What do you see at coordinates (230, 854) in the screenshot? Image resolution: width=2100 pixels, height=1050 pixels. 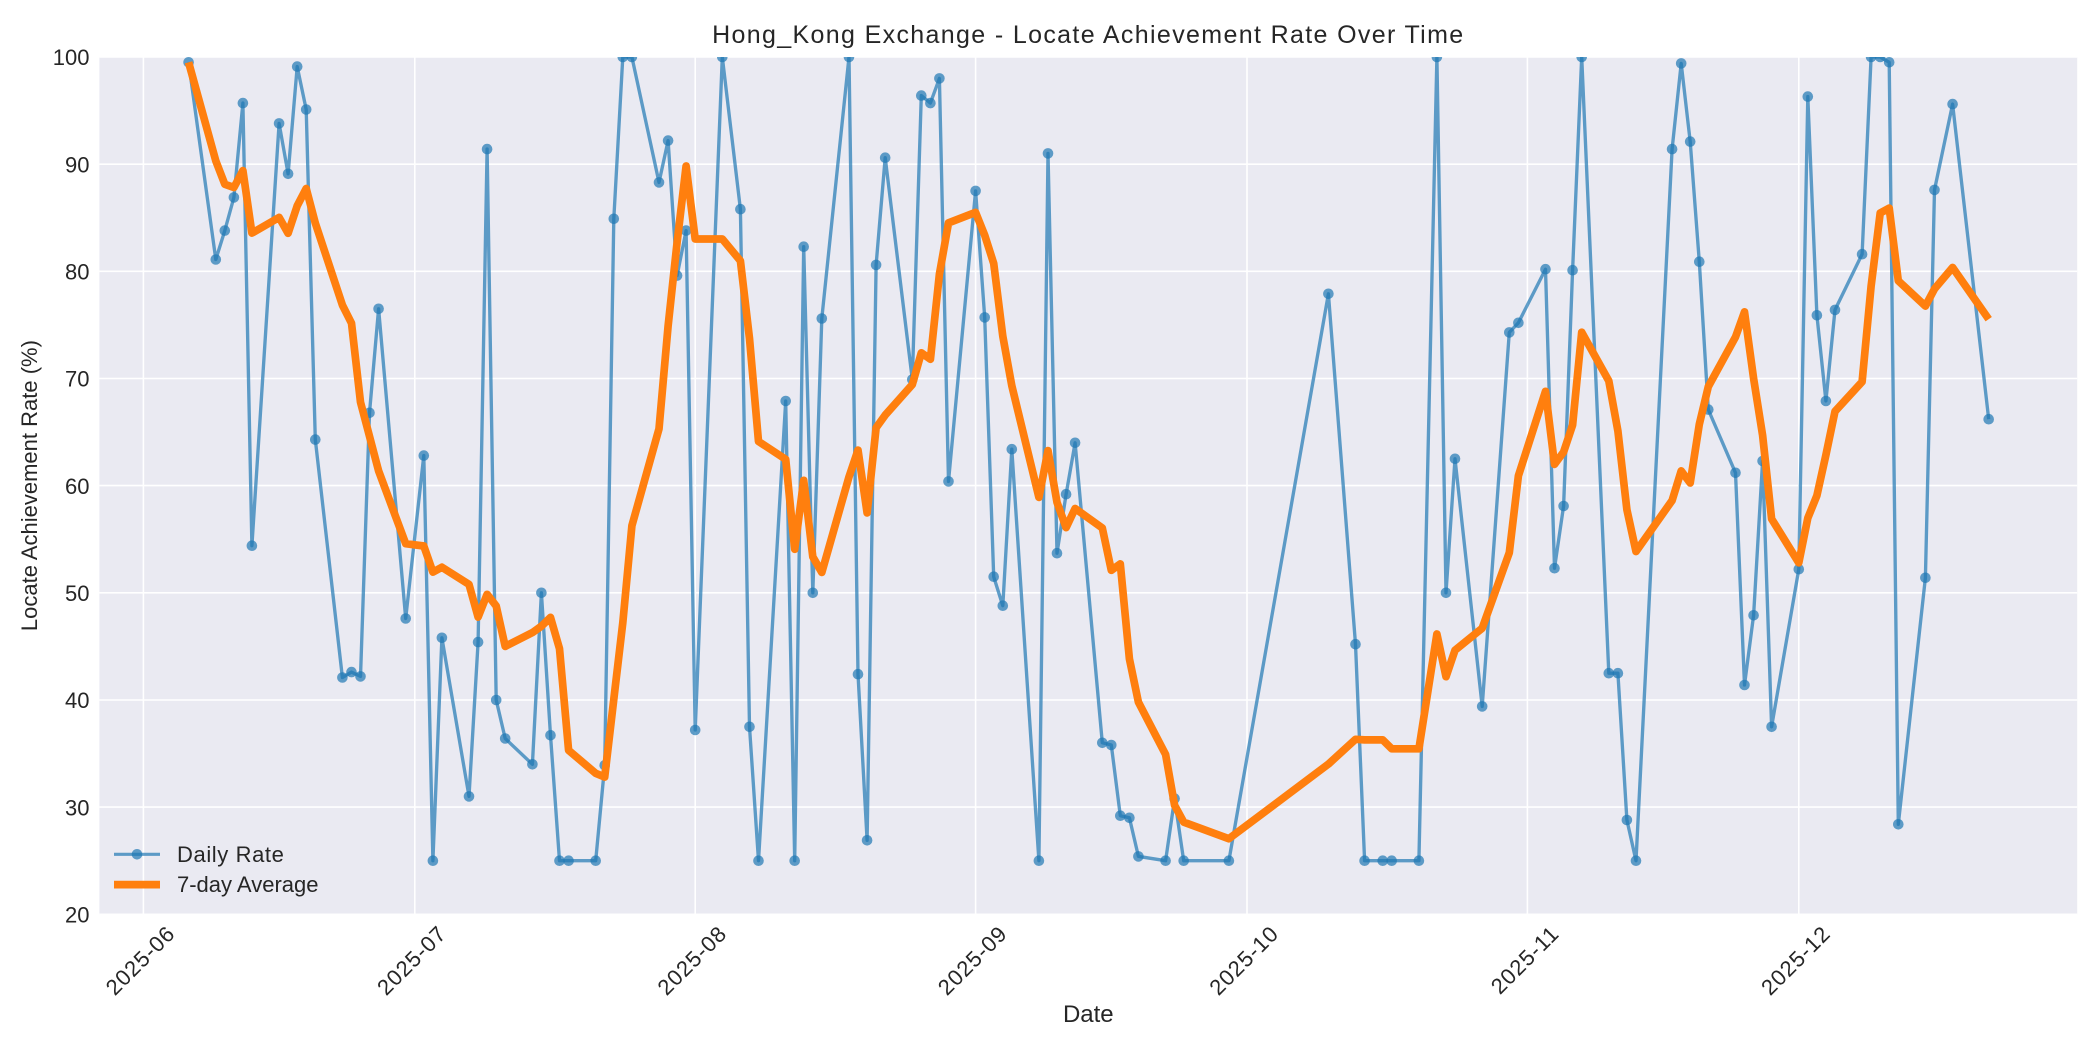 I see `svg-text: Daily Rate` at bounding box center [230, 854].